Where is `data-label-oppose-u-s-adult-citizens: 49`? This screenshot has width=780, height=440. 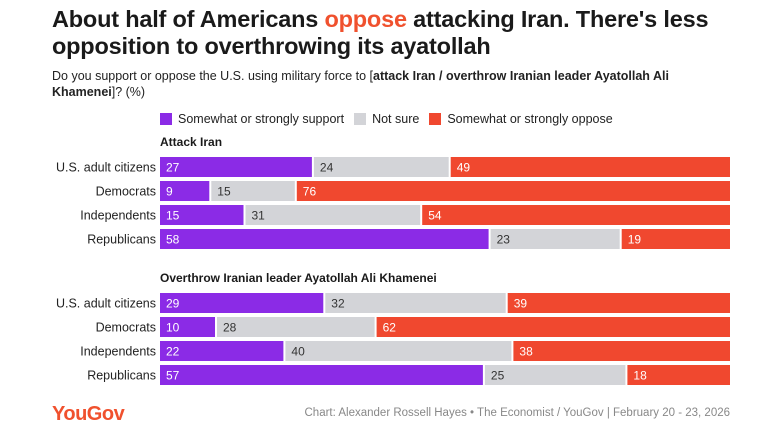 data-label-oppose-u-s-adult-citizens: 49 is located at coordinates (464, 168).